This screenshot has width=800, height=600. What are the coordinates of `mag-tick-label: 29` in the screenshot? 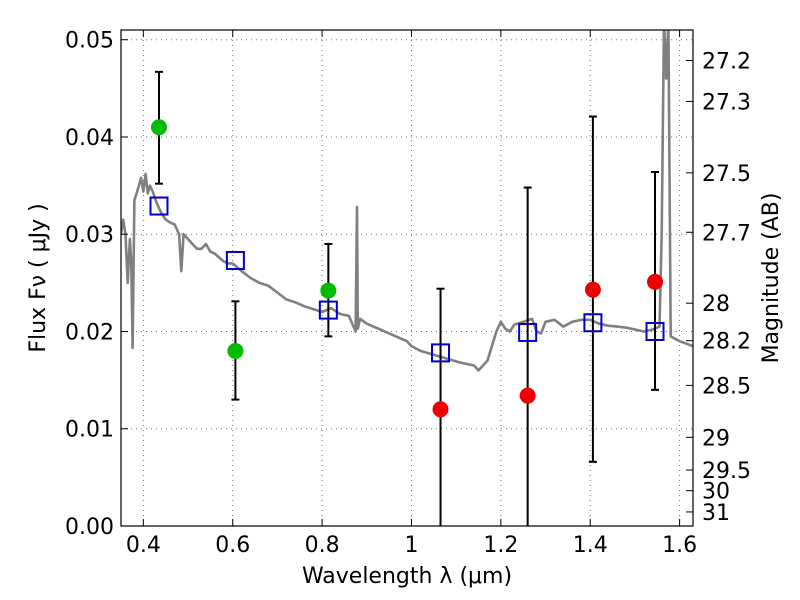 It's located at (716, 438).